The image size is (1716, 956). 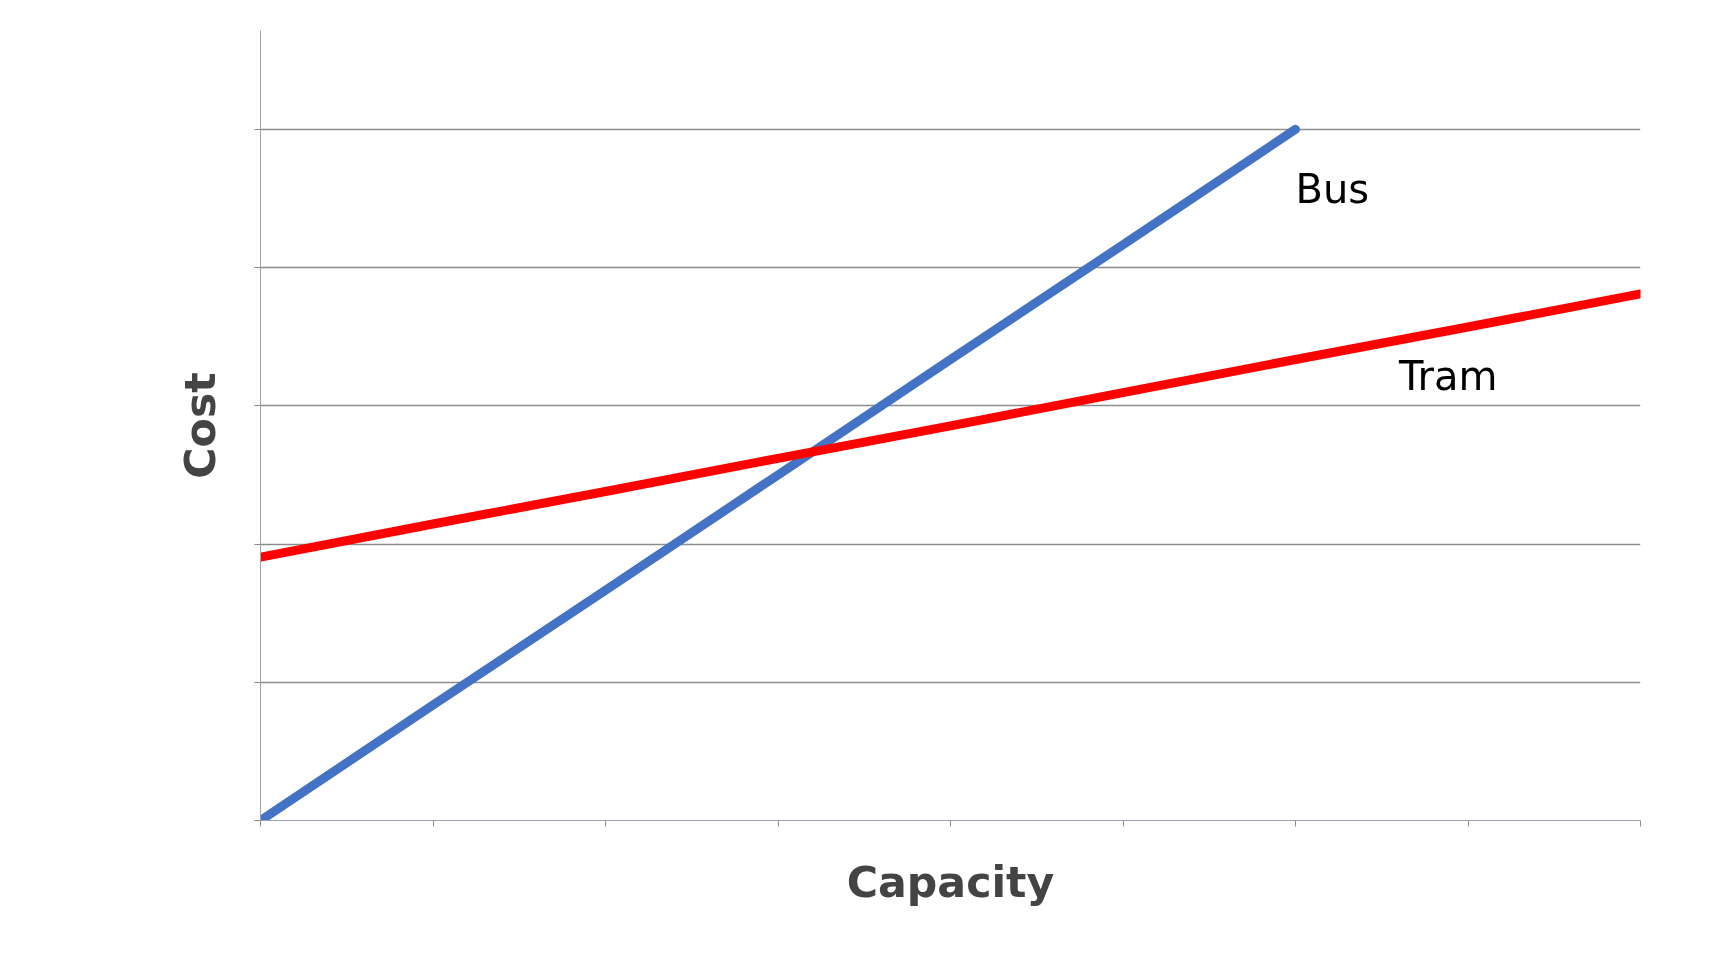 I want to click on y-axis-title: Cost, so click(x=199, y=425).